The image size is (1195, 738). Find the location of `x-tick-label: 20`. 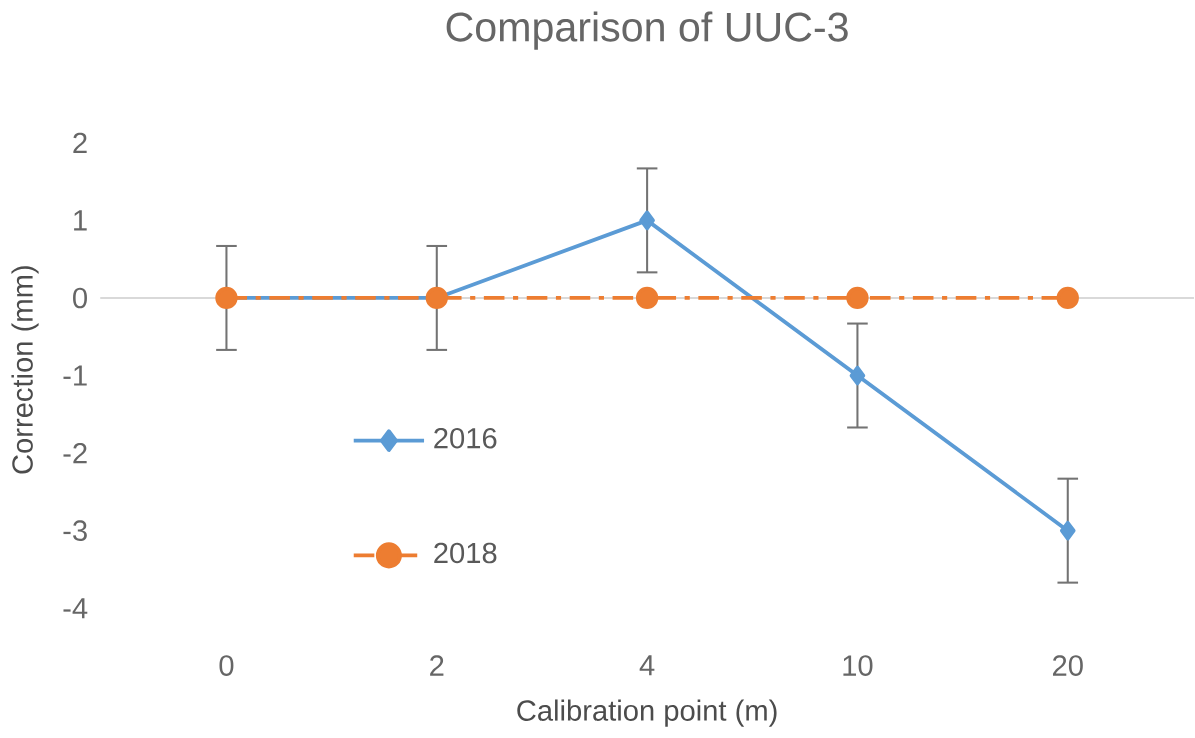

x-tick-label: 20 is located at coordinates (1067, 665).